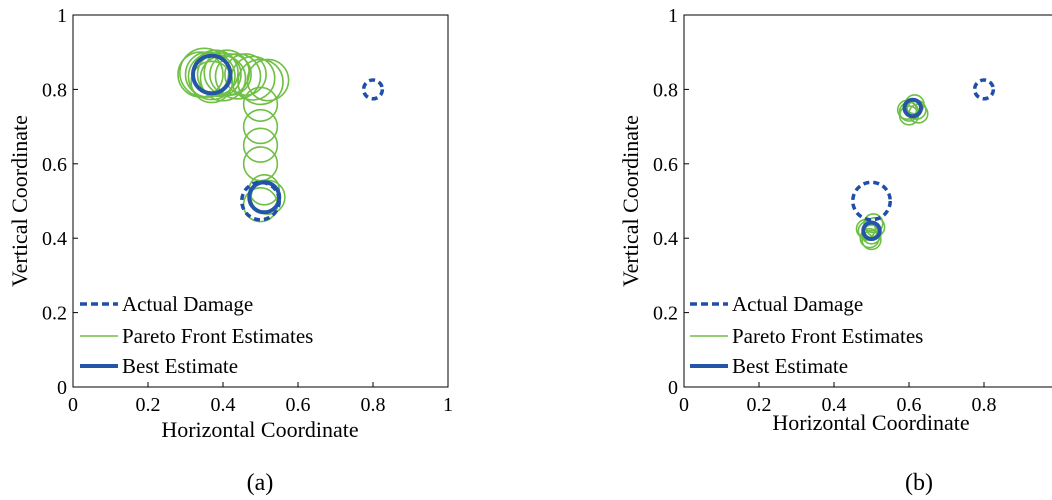  What do you see at coordinates (630, 201) in the screenshot?
I see `y-axis-label-b: Vertical Coordinate` at bounding box center [630, 201].